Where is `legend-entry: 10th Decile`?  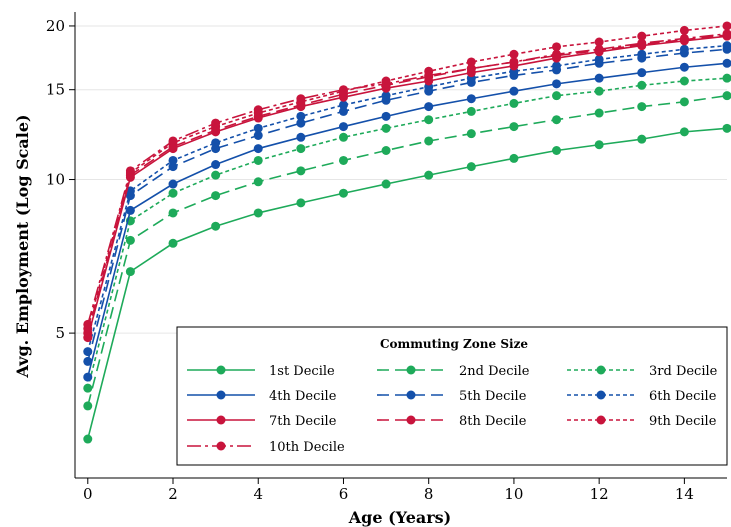
legend-entry: 10th Decile is located at coordinates (266, 447).